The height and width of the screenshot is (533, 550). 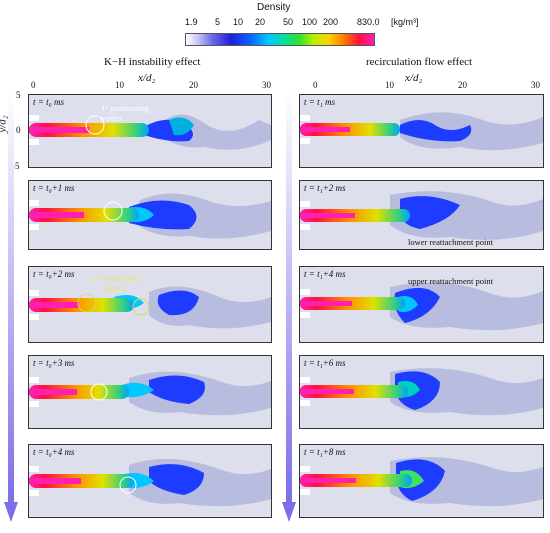 What do you see at coordinates (11, 307) in the screenshot?
I see `time-arrow-left` at bounding box center [11, 307].